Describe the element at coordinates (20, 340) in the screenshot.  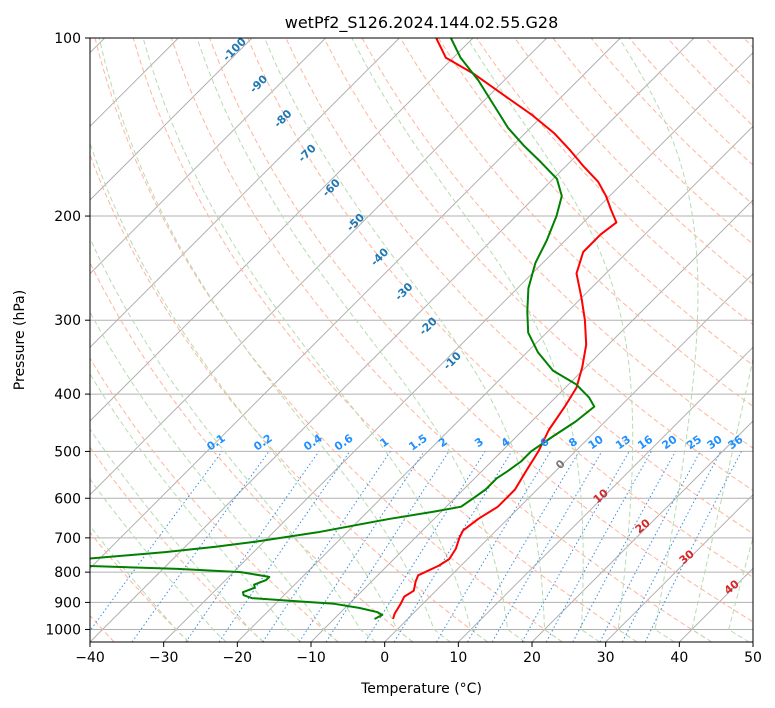
I see `y-axis-label: Pressure (hPa)` at that location.